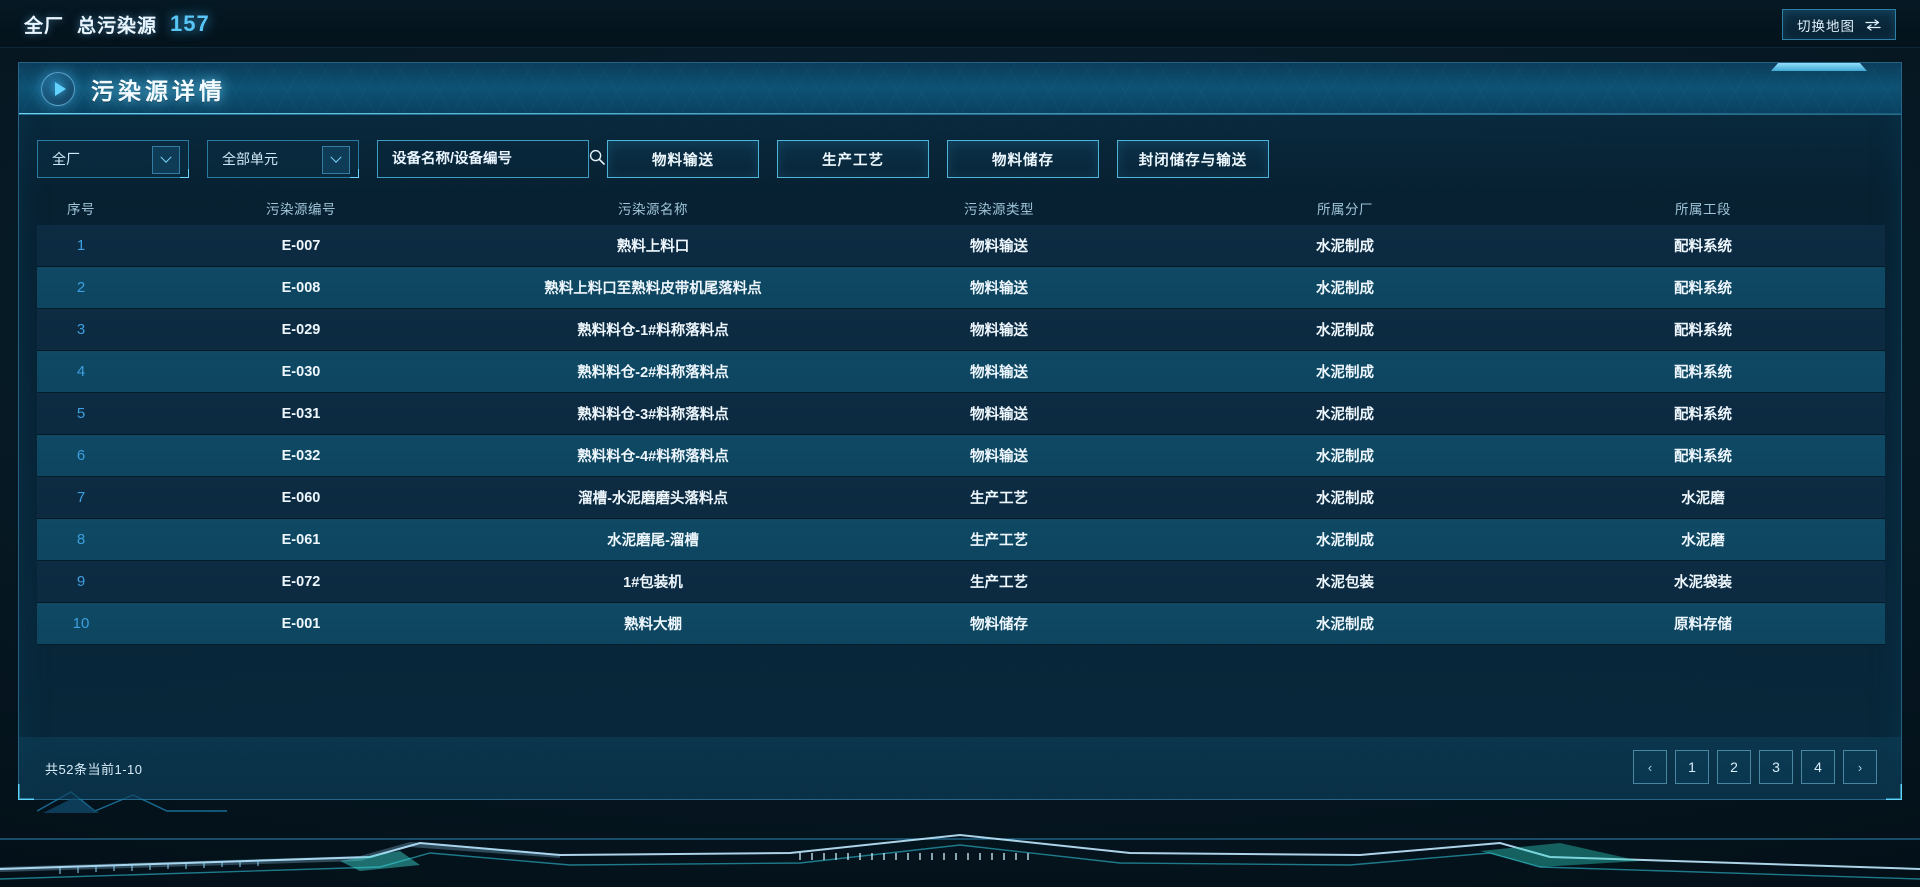  I want to click on cell-code: E-030, so click(301, 371).